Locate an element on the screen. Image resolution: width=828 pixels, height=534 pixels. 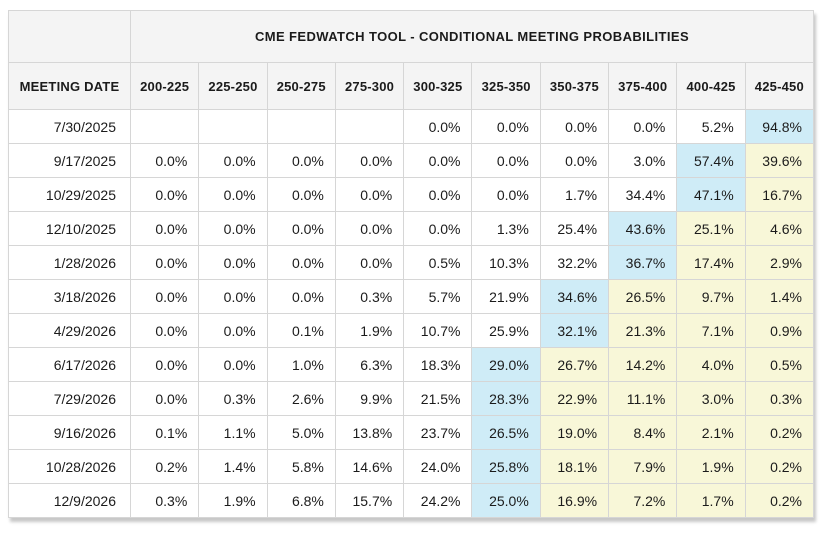
prob-cell: 10.3% is located at coordinates (506, 262).